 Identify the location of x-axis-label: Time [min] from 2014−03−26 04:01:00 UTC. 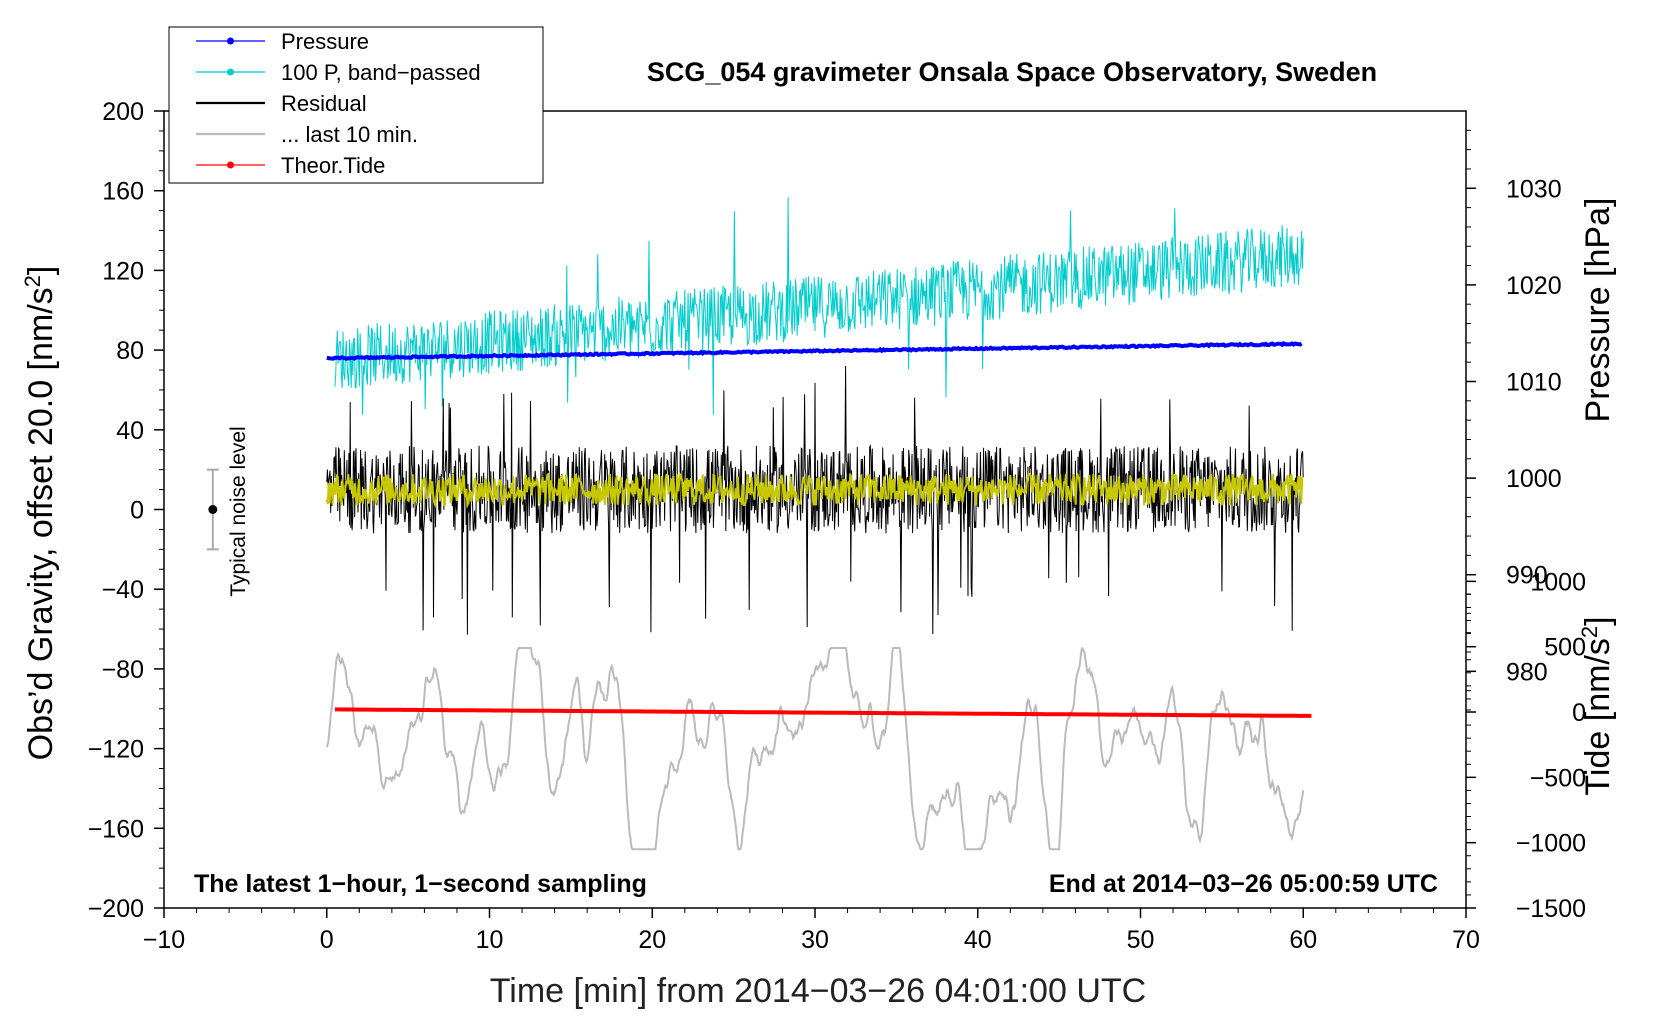
(818, 991).